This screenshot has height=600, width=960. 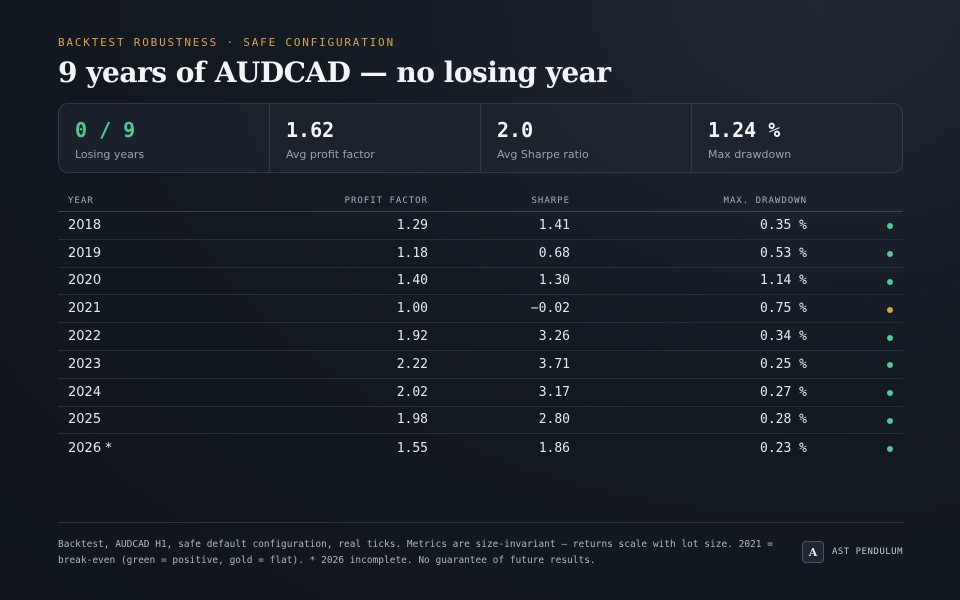 I want to click on table-row: 2019 1.18 0.68 0.53 %, so click(x=480, y=254).